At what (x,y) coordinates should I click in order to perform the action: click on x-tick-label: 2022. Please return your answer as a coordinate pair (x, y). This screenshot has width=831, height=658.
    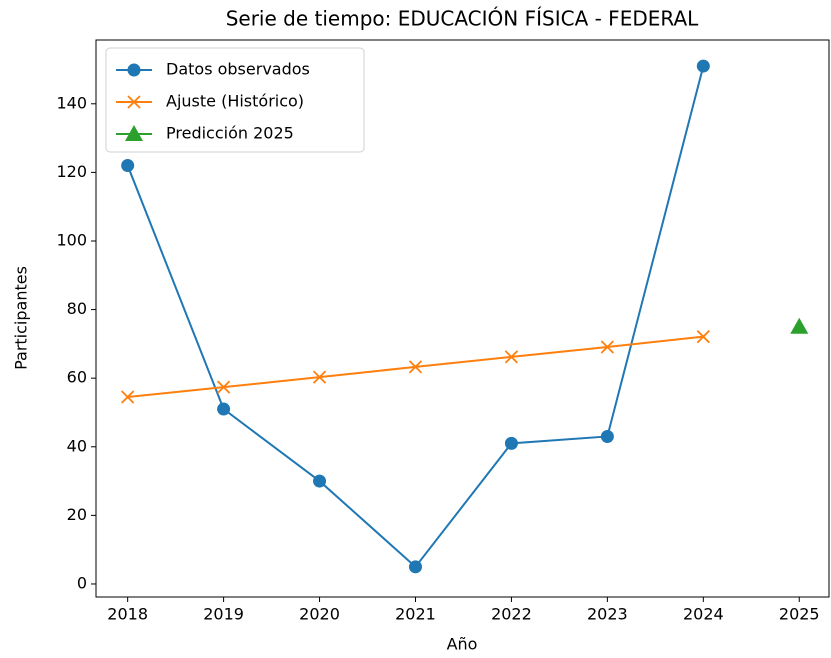
    Looking at the image, I should click on (511, 614).